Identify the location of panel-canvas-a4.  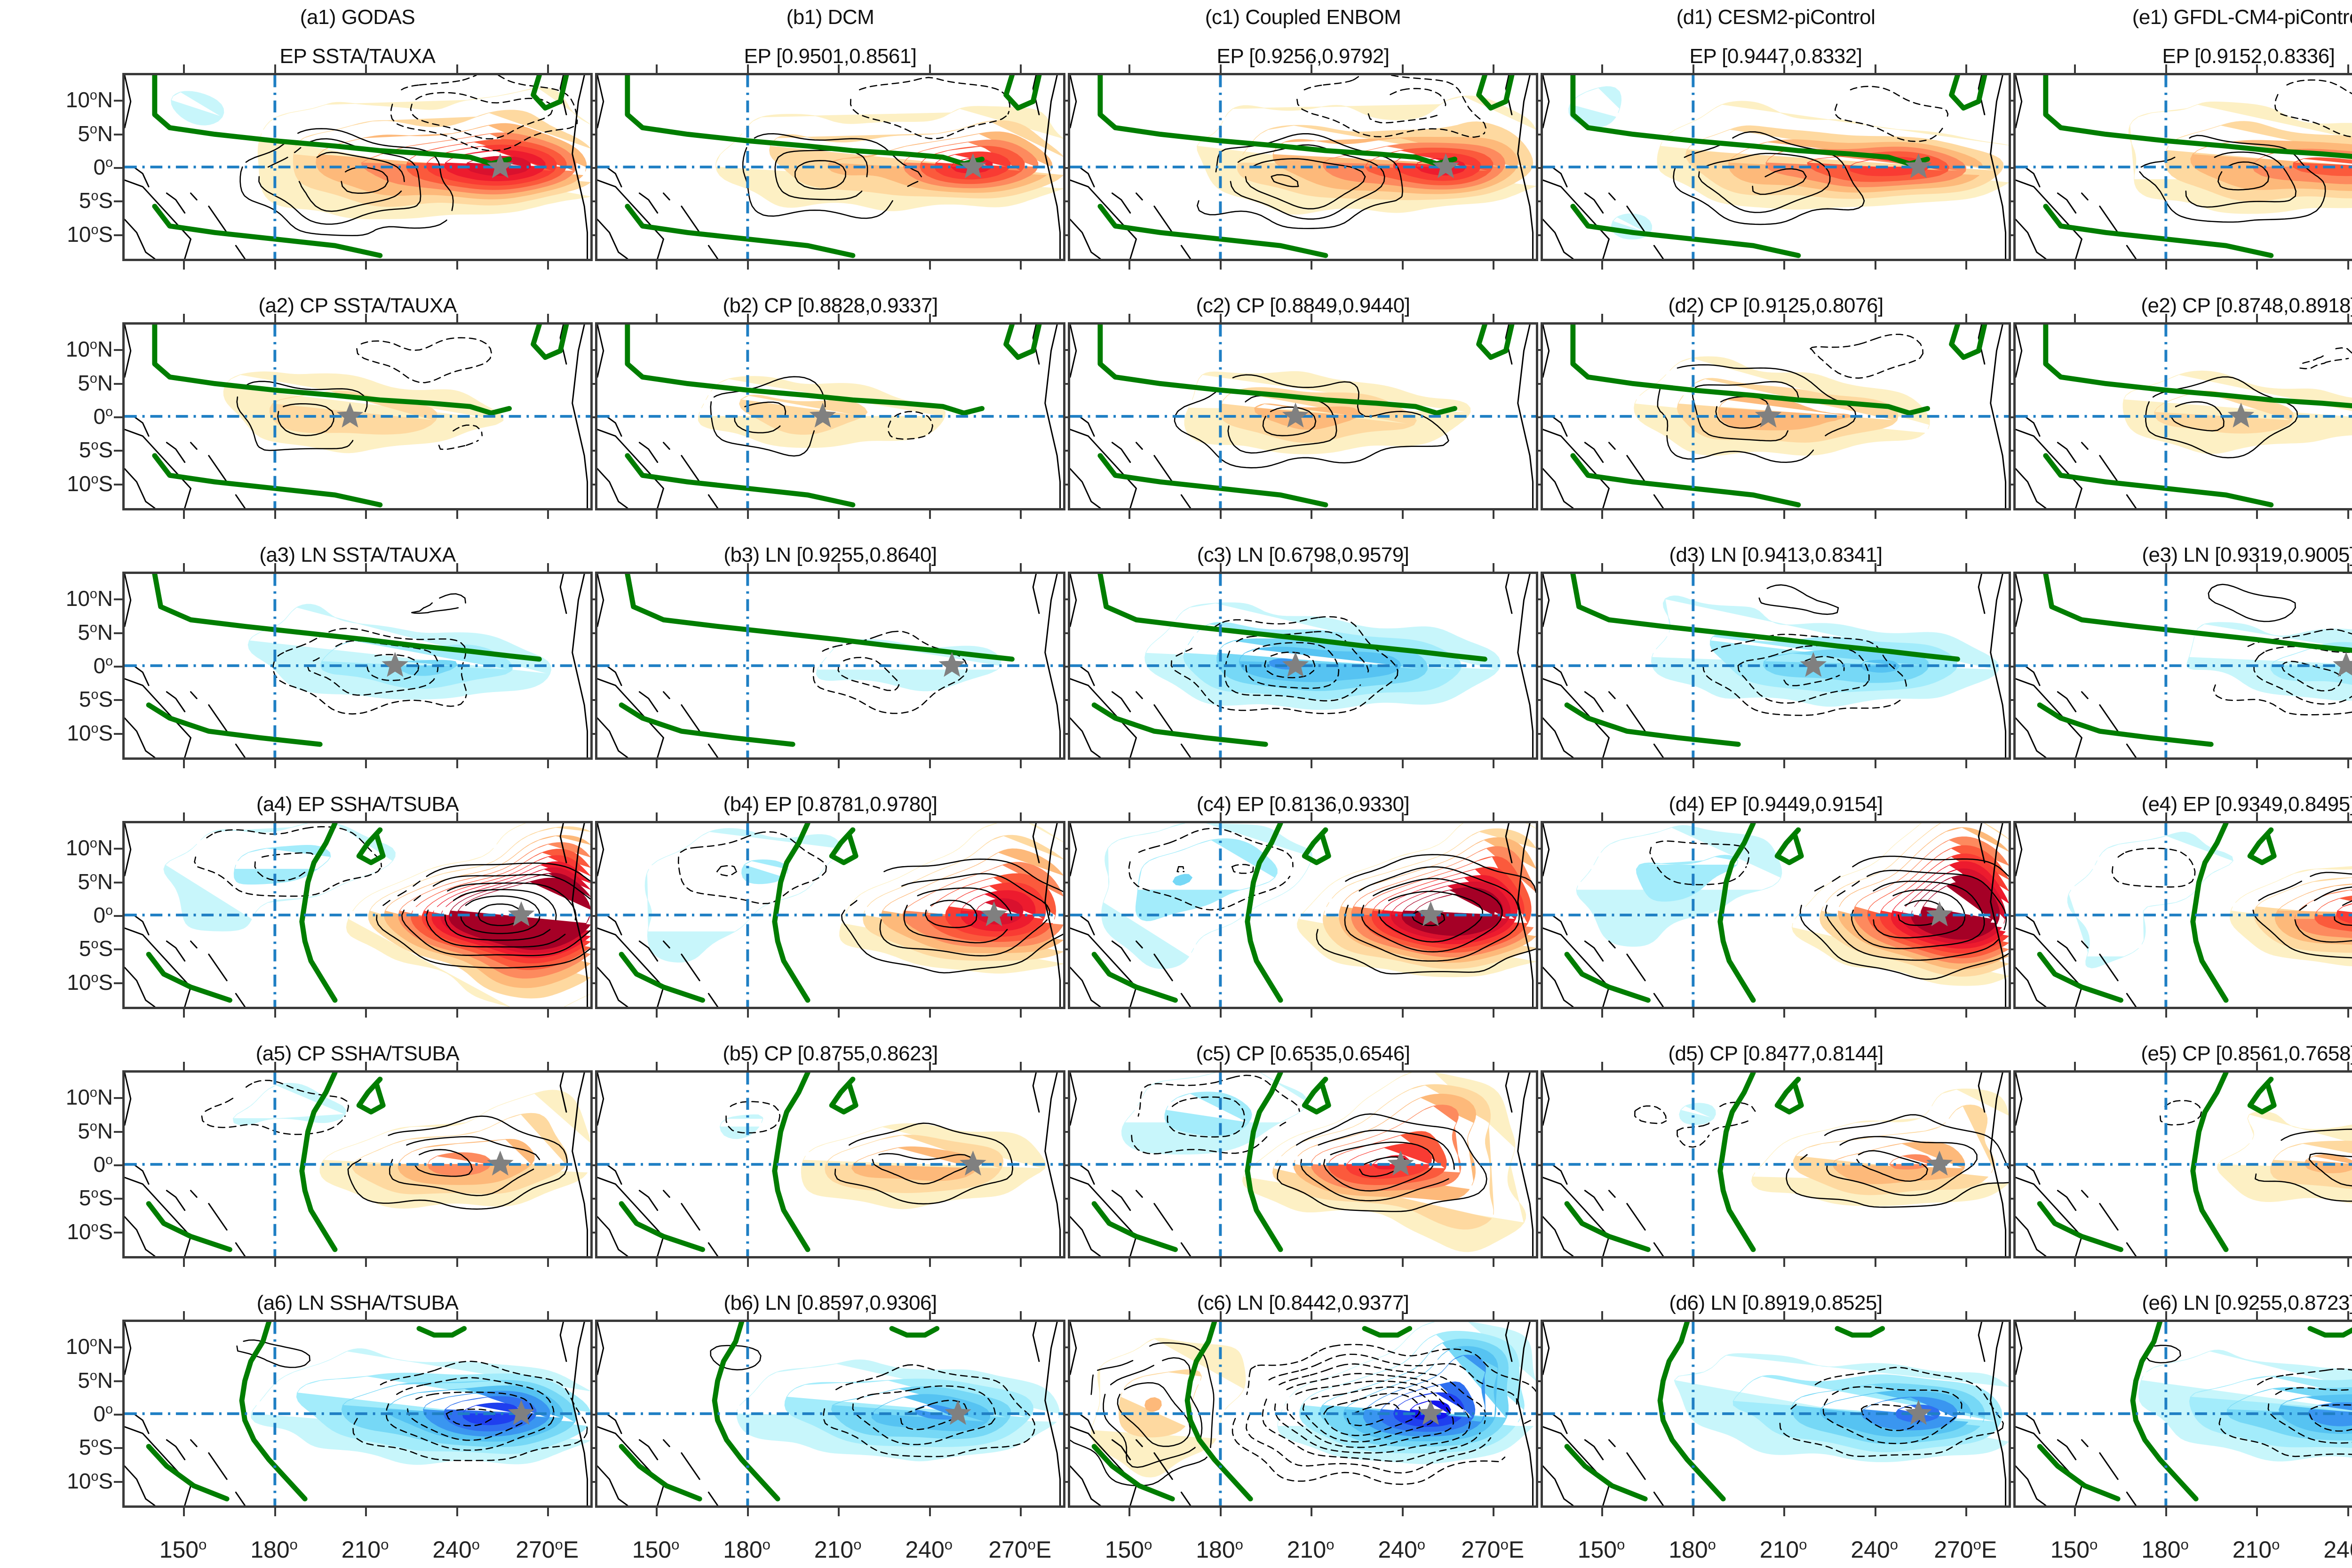
(357, 915).